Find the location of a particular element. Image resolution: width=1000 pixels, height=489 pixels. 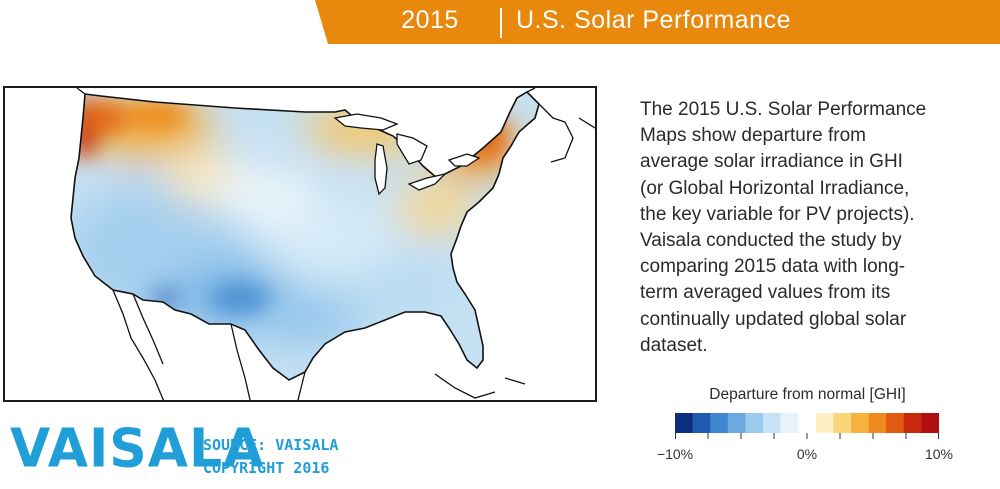

great-lakes is located at coordinates (407, 154).